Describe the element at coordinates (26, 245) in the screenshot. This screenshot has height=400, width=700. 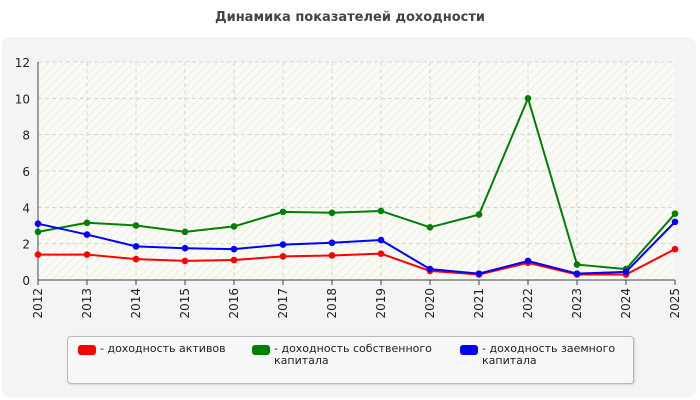
I see `y-tick-label: 2` at that location.